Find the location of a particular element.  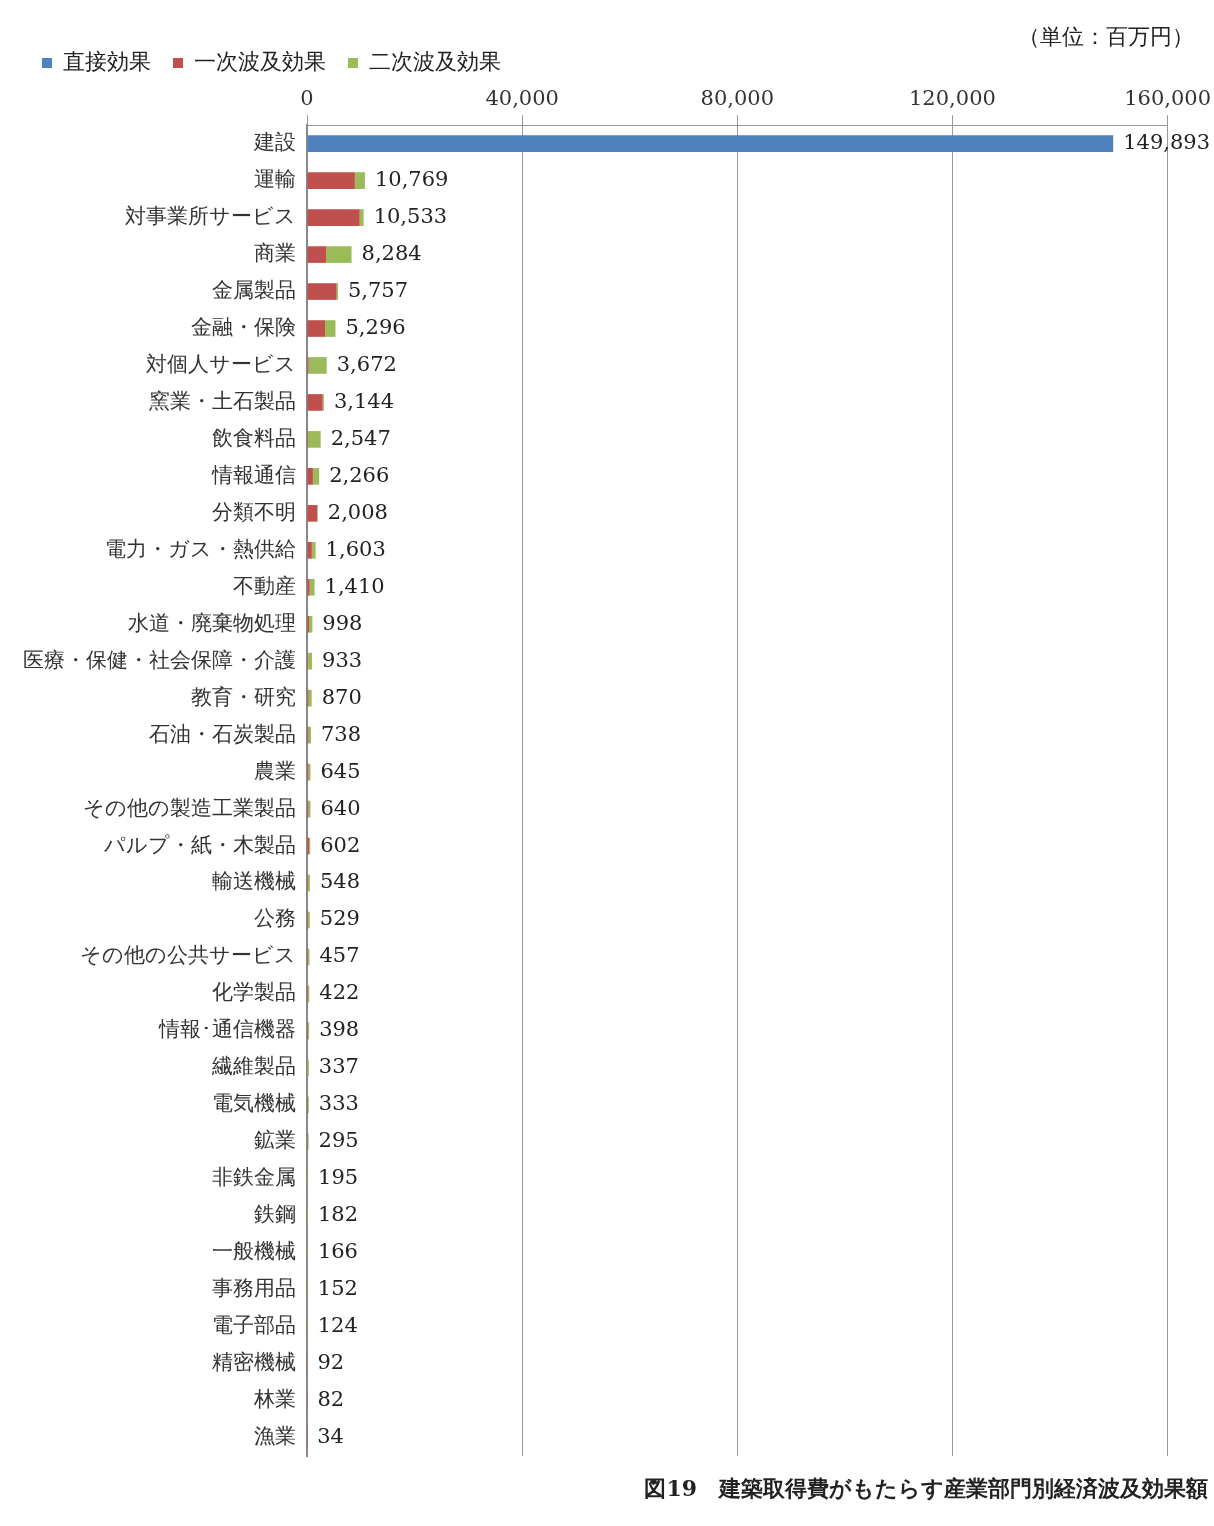

total-label: 1,410 is located at coordinates (354, 585).